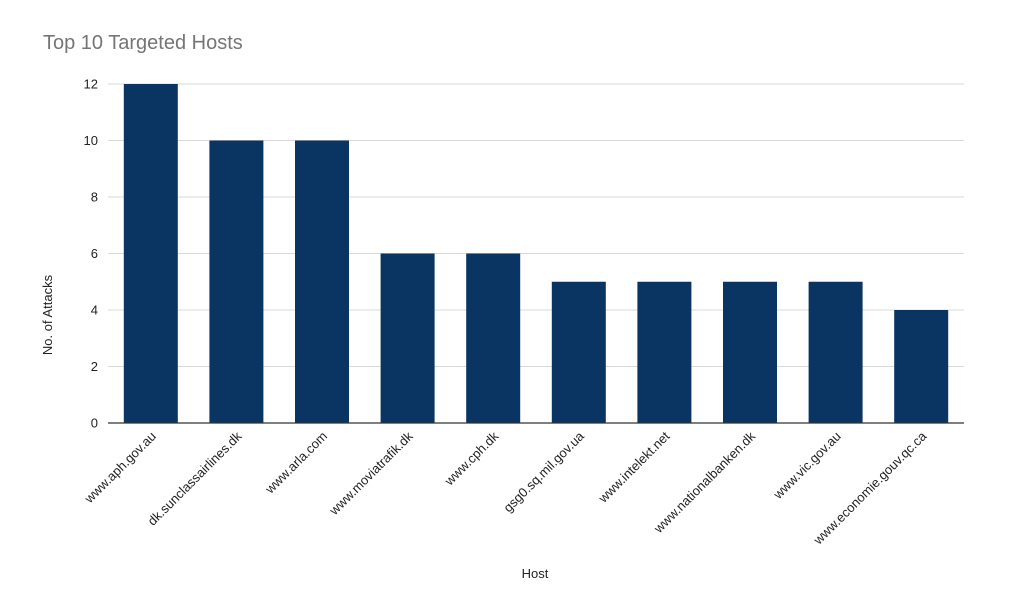 The image size is (1024, 607). I want to click on x-tick-label: gsg0.sq.mil.gov.ua, so click(543, 471).